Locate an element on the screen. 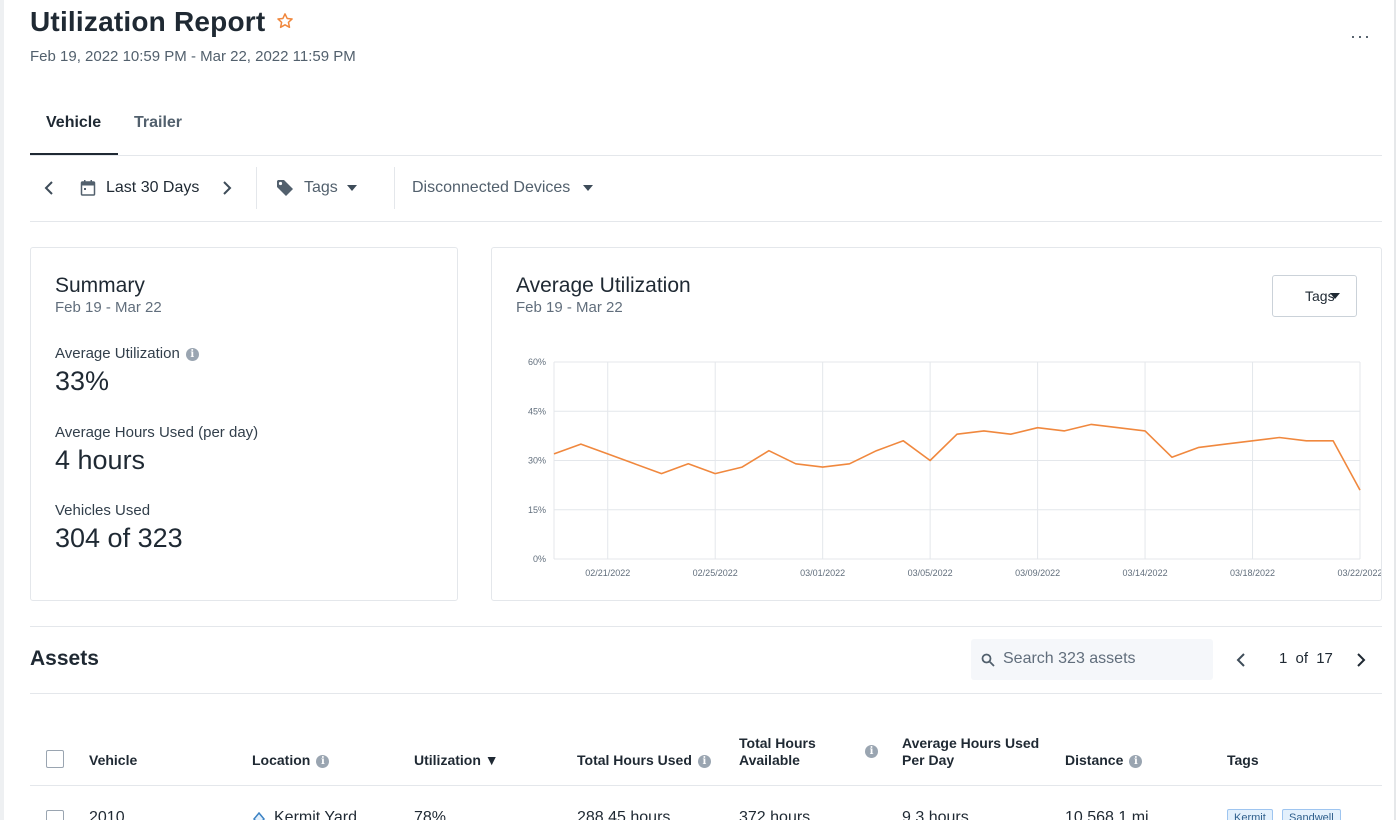  row-checkbox is located at coordinates (55, 815).